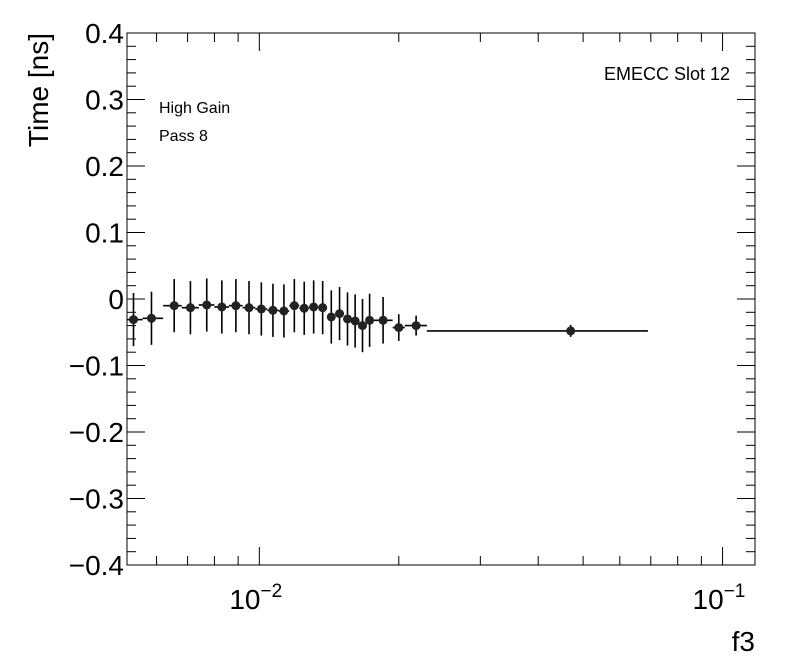 This screenshot has width=796, height=672. I want to click on y-tick-label: −0.2, so click(96, 432).